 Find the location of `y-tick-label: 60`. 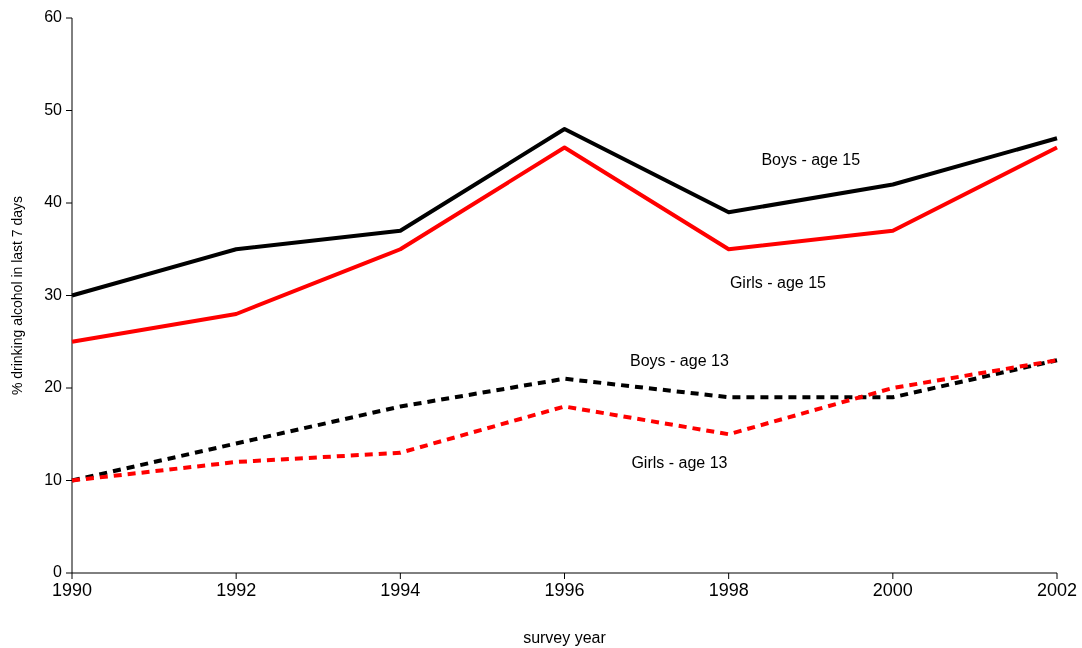

y-tick-label: 60 is located at coordinates (53, 17).